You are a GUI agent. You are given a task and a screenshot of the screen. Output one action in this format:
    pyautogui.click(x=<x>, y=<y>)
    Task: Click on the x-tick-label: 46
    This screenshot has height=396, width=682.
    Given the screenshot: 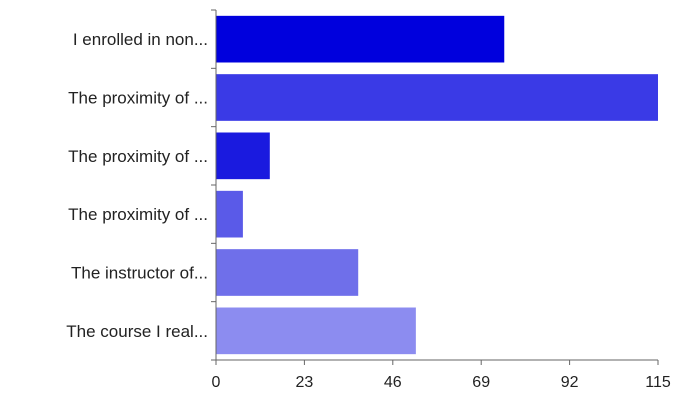 What is the action you would take?
    pyautogui.click(x=393, y=382)
    